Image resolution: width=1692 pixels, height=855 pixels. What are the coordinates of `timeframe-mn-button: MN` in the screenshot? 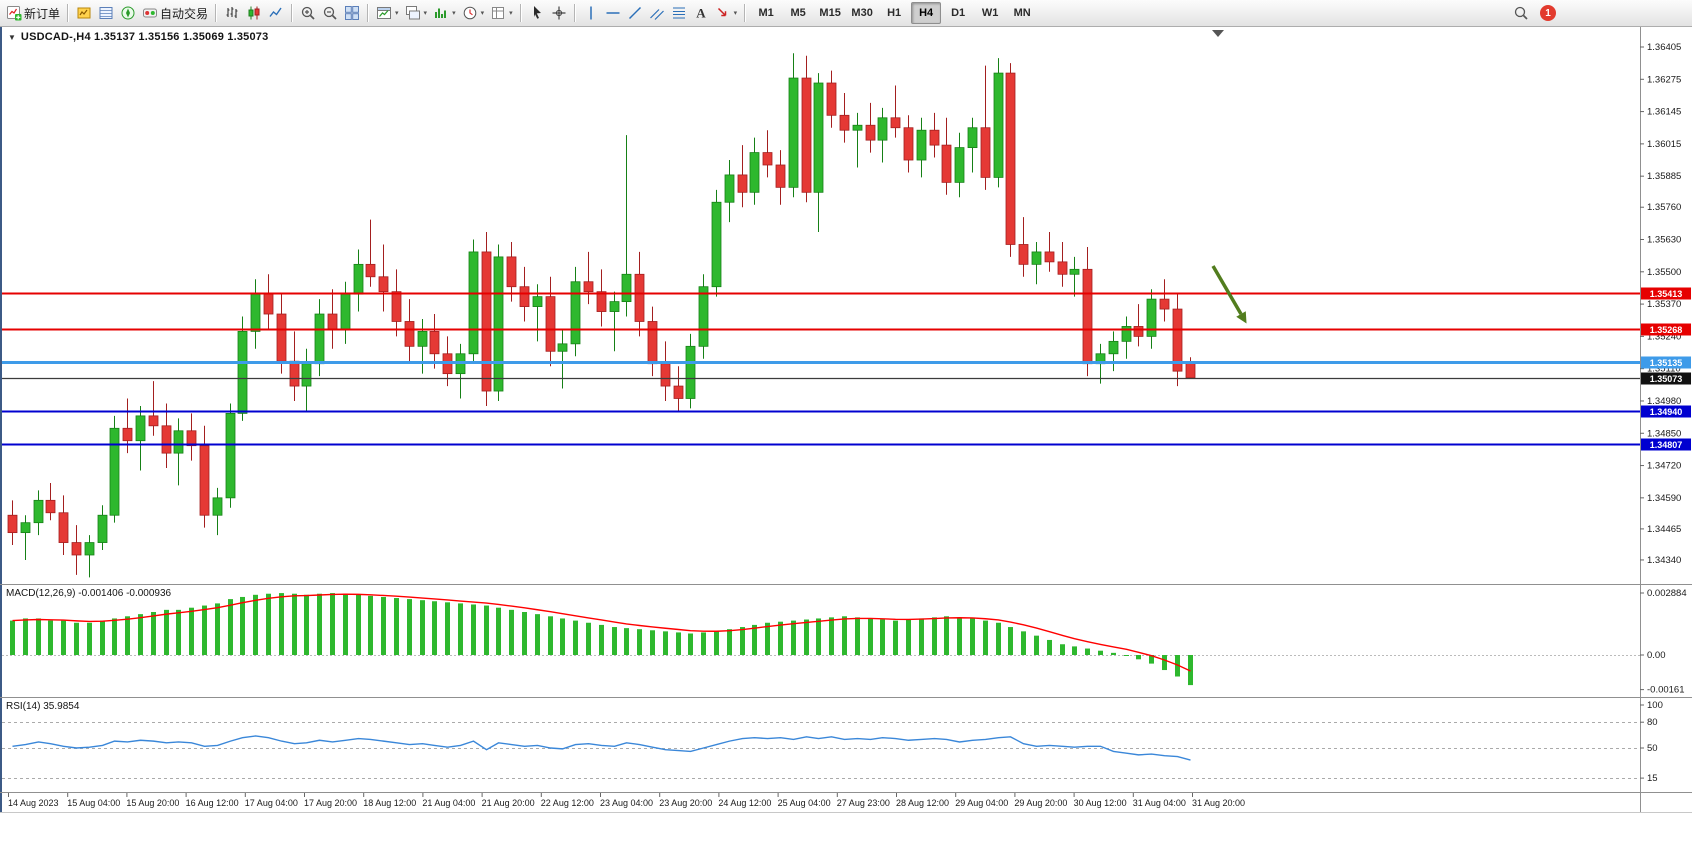 It's located at (1022, 13).